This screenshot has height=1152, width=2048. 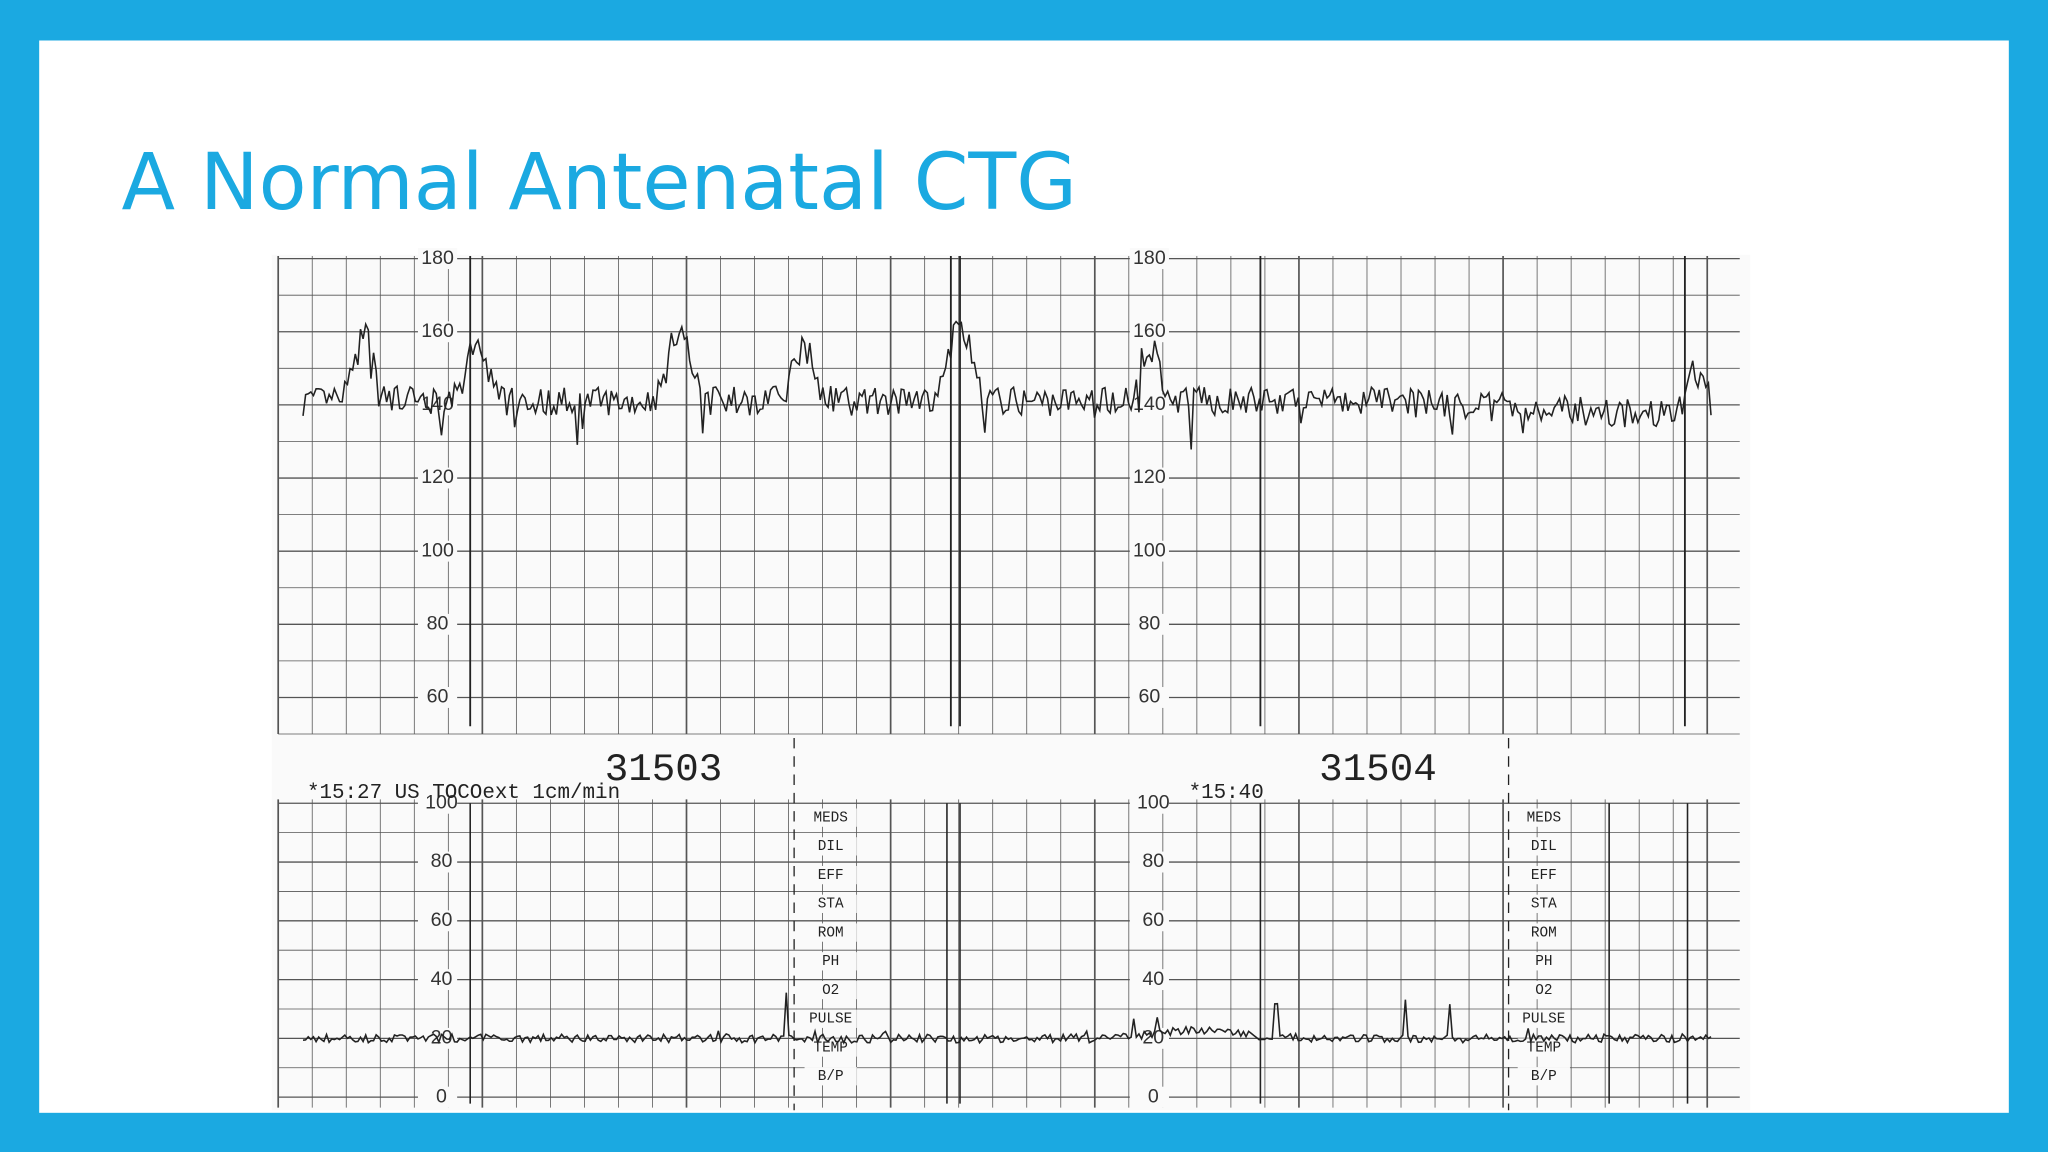 I want to click on strip-number: 31503, so click(x=664, y=769).